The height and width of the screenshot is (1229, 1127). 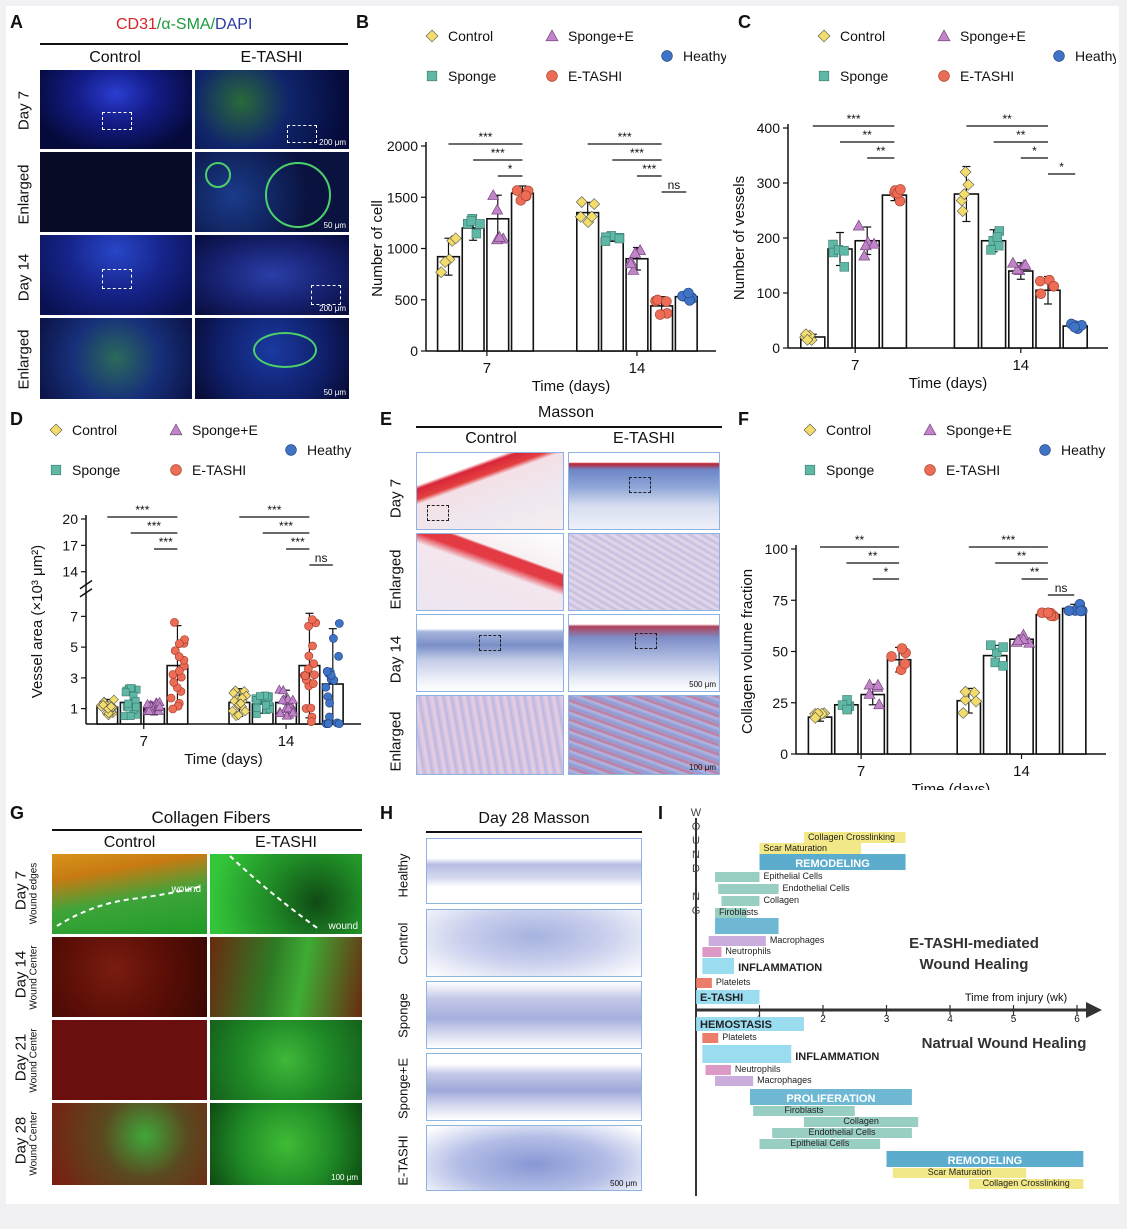 What do you see at coordinates (843, 1132) in the screenshot?
I see `phase-bar-label: Endothelial Cells` at bounding box center [843, 1132].